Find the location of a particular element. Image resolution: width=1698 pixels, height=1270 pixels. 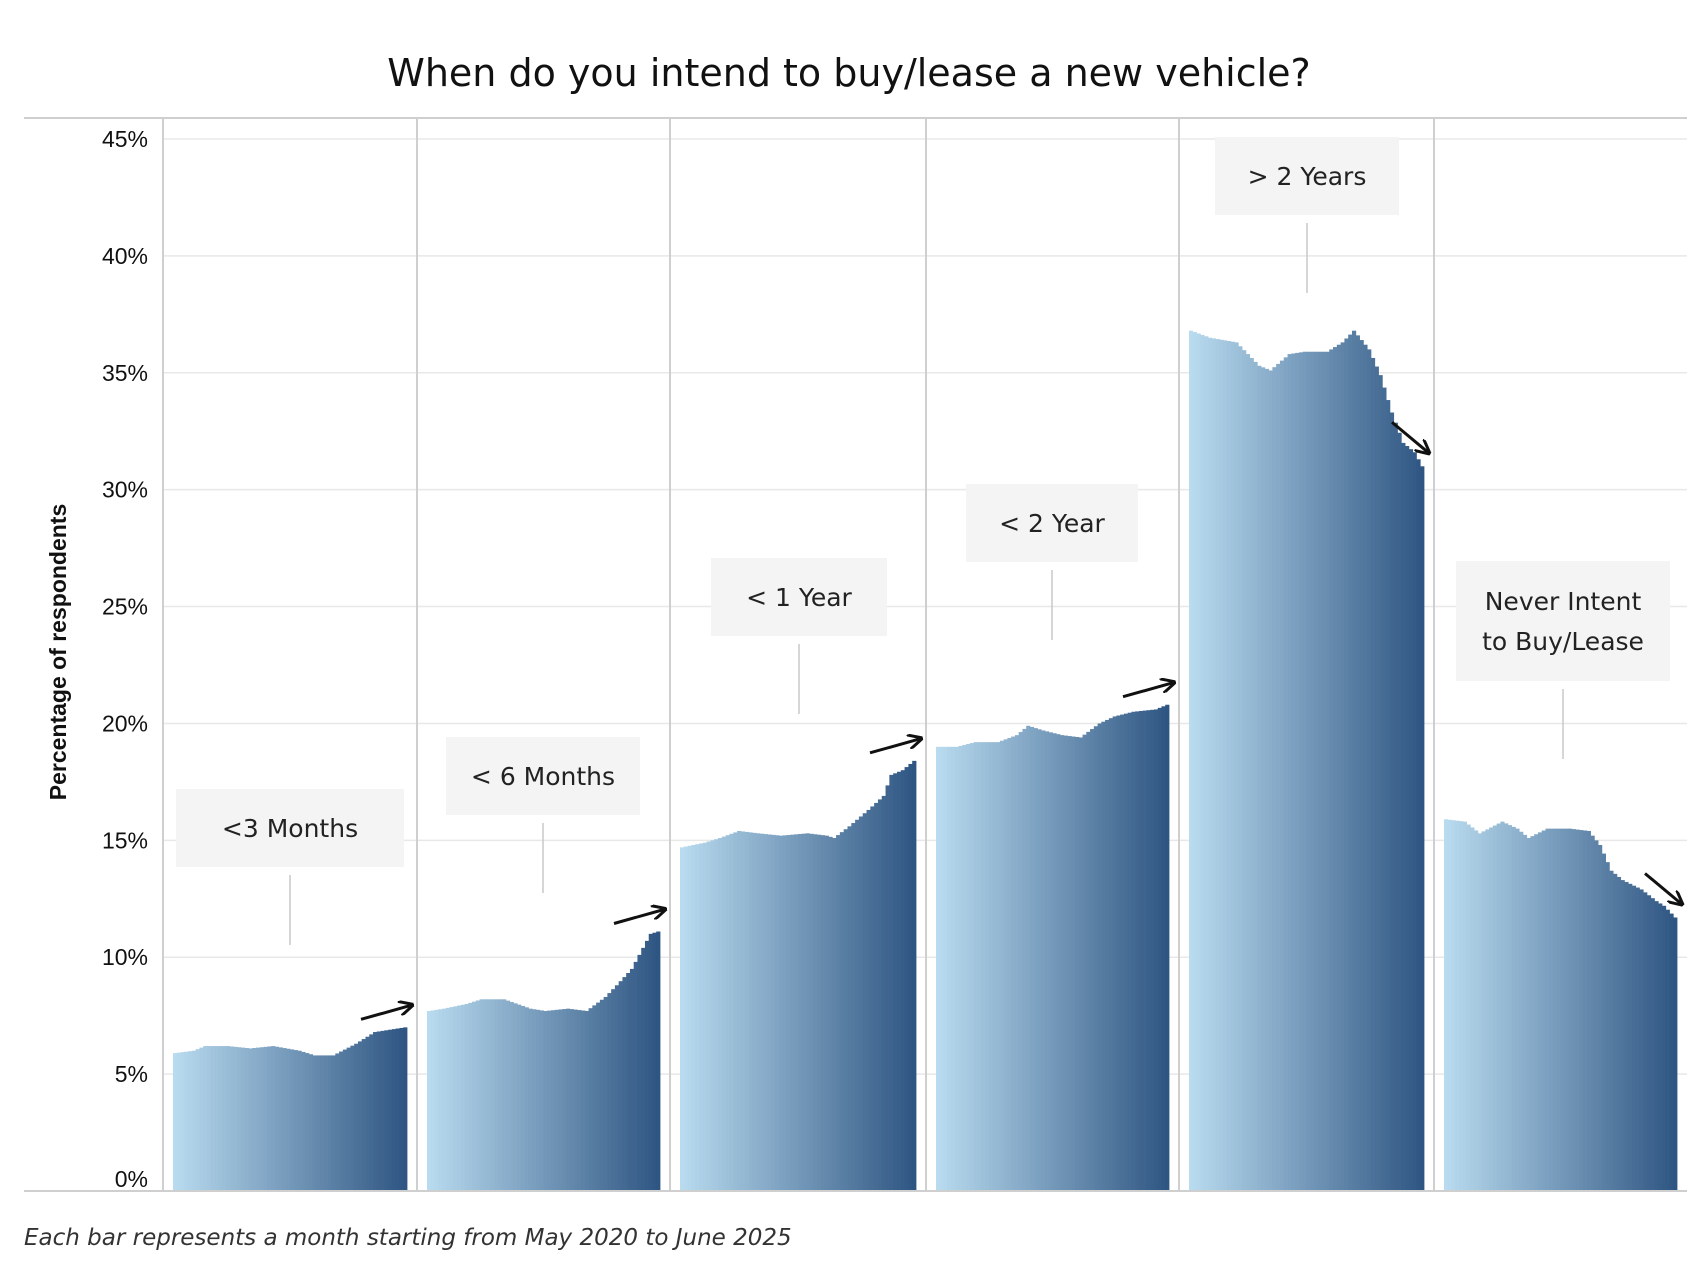

y-tick-label: 5% is located at coordinates (131, 1074).